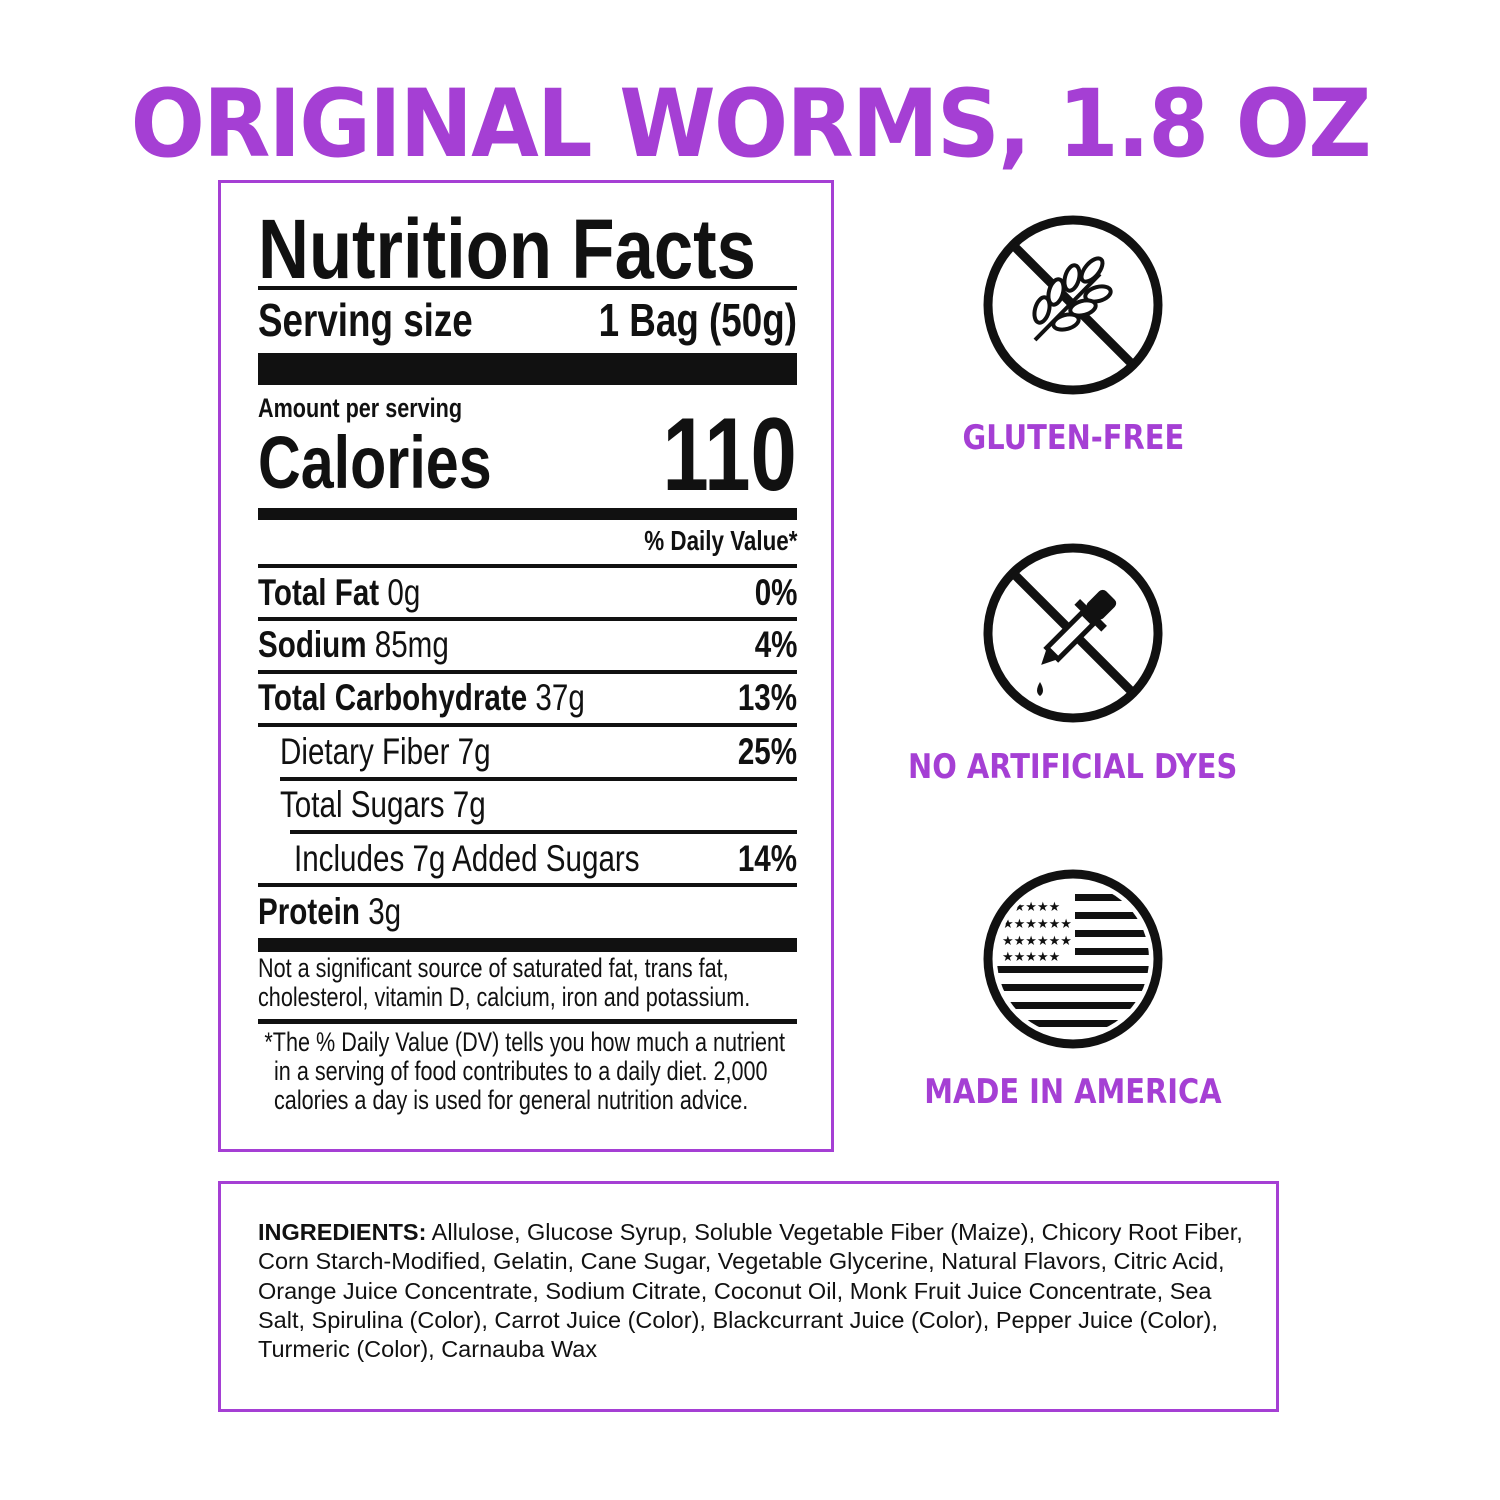 This screenshot has width=1500, height=1500. What do you see at coordinates (538, 805) in the screenshot?
I see `nutrient-row-total-sugars: Total Sugars 7g` at bounding box center [538, 805].